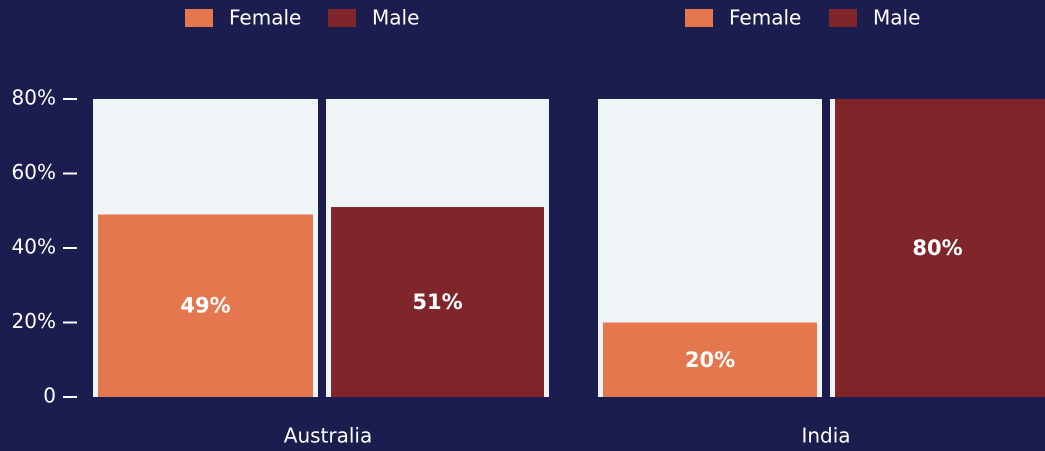  I want to click on value-label: 49%, so click(205, 306).